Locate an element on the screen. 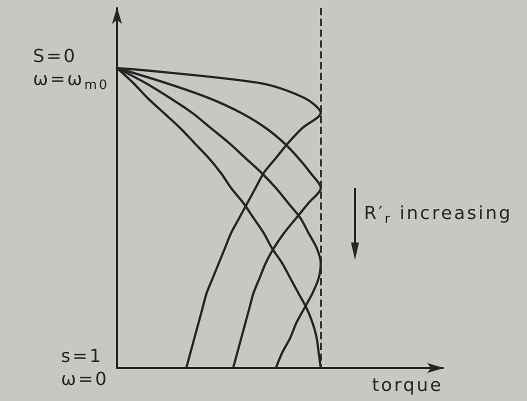 This screenshot has width=527, height=401. text: R′$_{r}$ increasing is located at coordinates (438, 214).